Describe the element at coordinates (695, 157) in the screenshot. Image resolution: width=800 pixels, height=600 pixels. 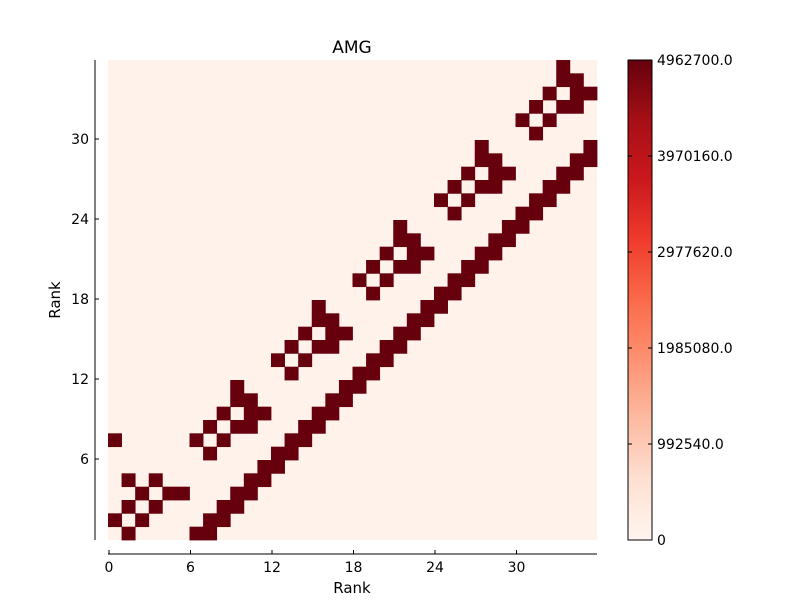
I see `colorbar-tick-label: 3970160.0` at that location.